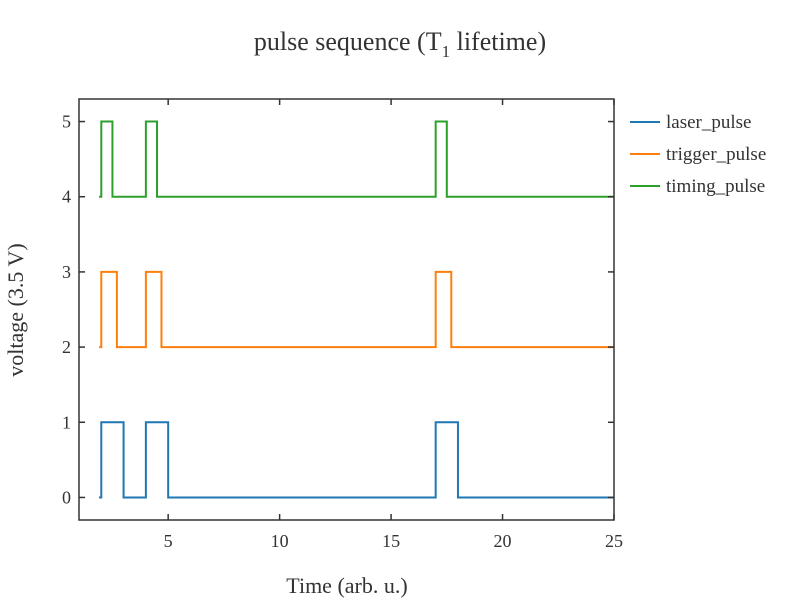 Image resolution: width=800 pixels, height=600 pixels. Describe the element at coordinates (15, 309) in the screenshot. I see `y-axis-title: voltage (3.5 V)` at that location.